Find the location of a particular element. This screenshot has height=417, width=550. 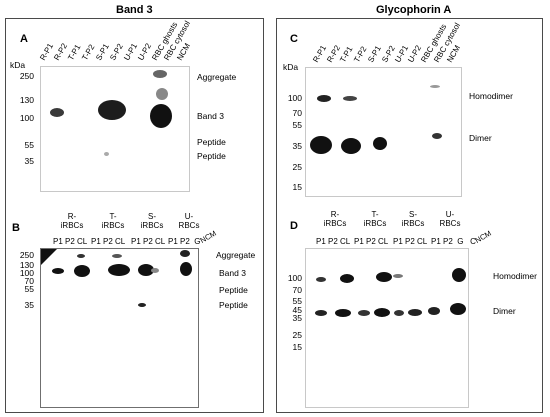

panel-a-marker: 55 is located at coordinates (29, 145).